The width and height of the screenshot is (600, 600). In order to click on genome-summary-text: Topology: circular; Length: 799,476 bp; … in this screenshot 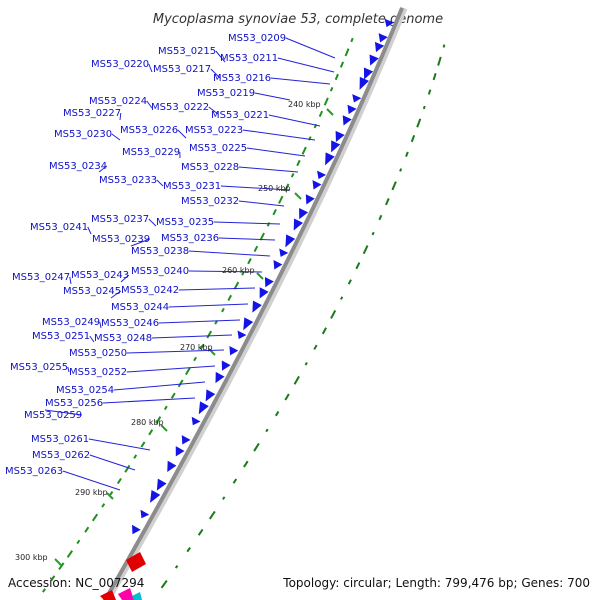, I will do `click(436, 583)`.